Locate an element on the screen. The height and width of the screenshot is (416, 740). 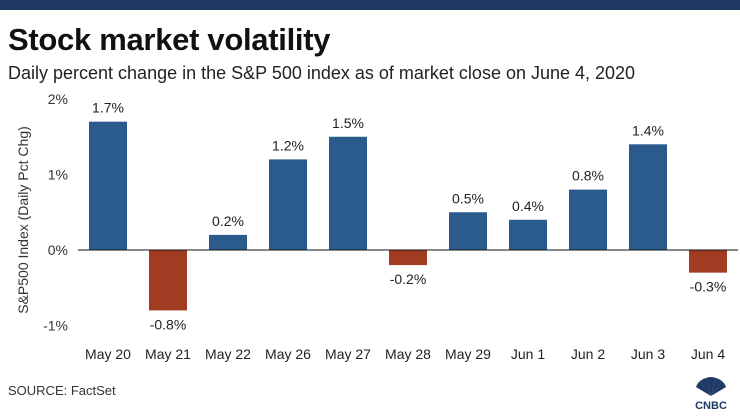
y-tick-label: -1% is located at coordinates (55, 326).